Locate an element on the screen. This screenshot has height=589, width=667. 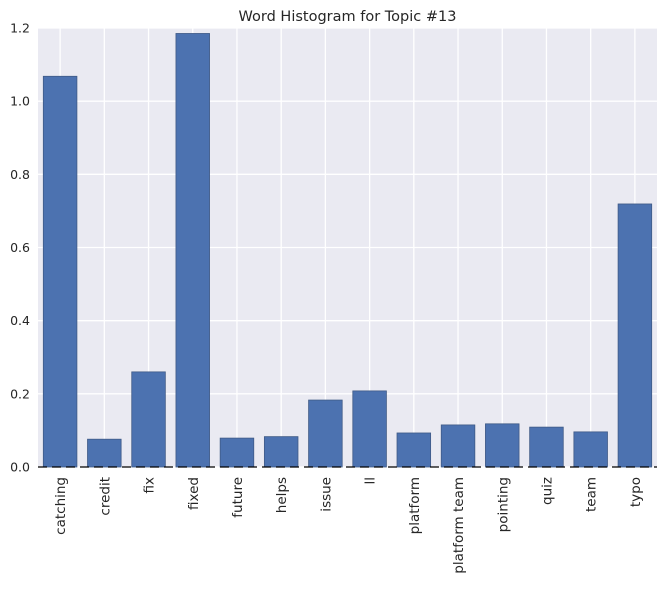
y-tick-label: 0.2 is located at coordinates (20, 393).